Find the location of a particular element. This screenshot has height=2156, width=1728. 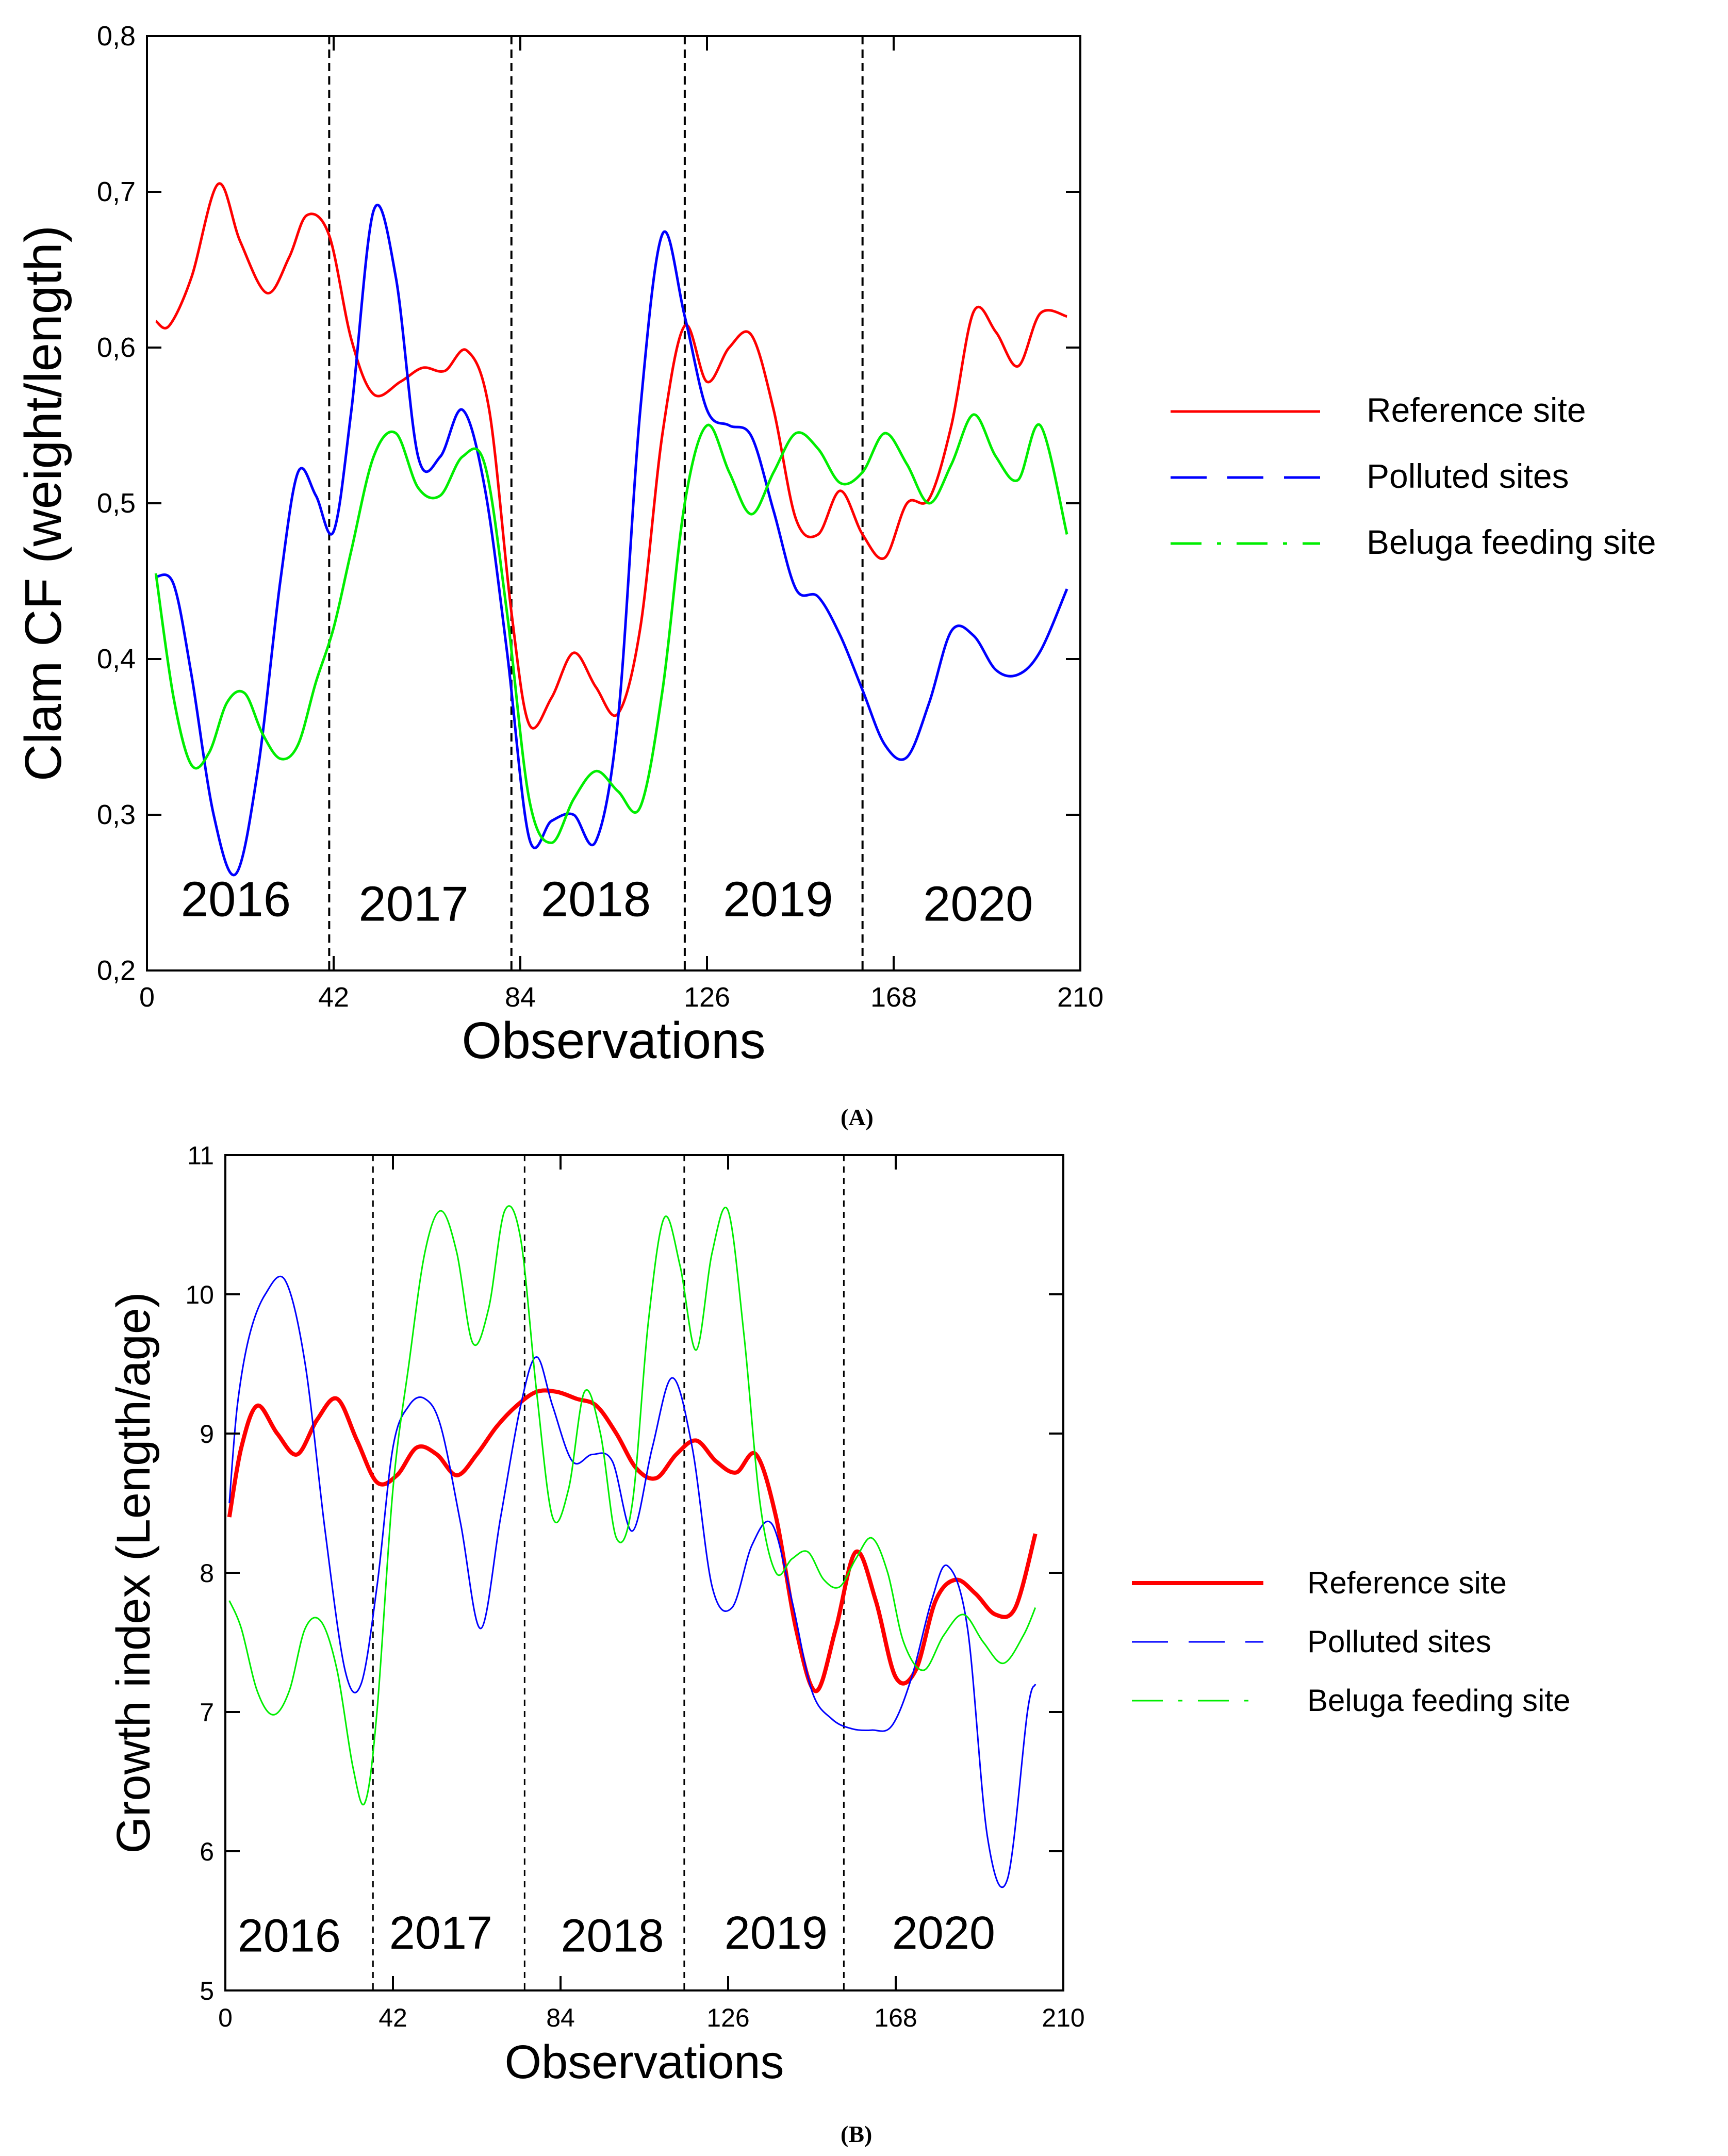

y-tick-label: 0,7 is located at coordinates (117, 191).